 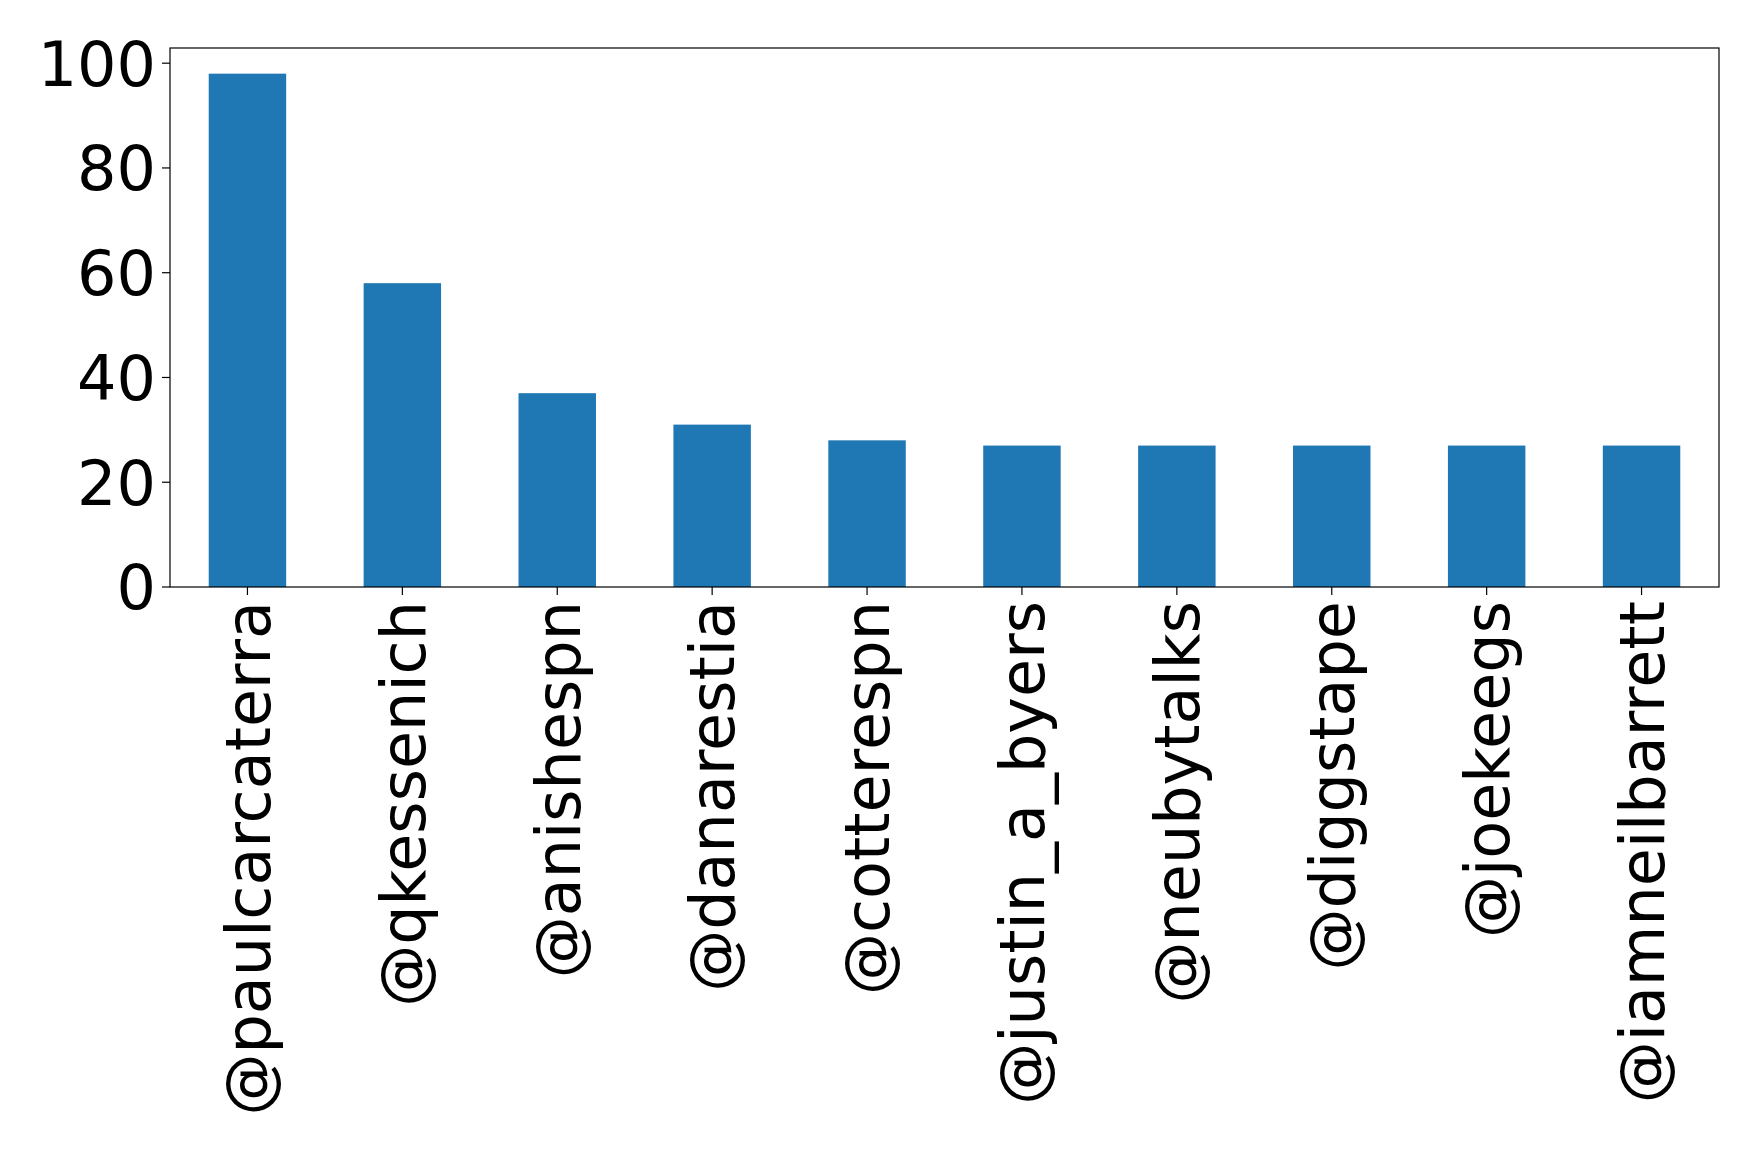 I want to click on y-tick-label: 80, so click(x=116, y=169).